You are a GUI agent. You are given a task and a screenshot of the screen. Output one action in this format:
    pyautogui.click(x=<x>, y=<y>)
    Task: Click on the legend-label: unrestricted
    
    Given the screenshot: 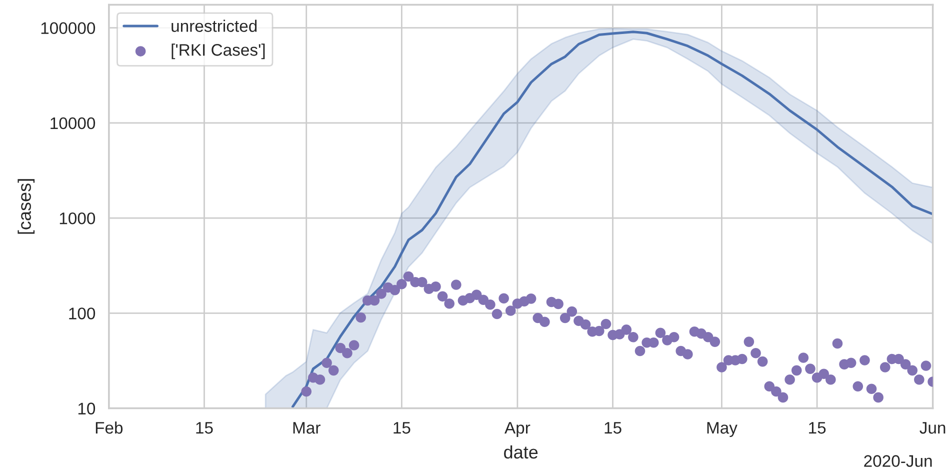 What is the action you would take?
    pyautogui.click(x=214, y=26)
    